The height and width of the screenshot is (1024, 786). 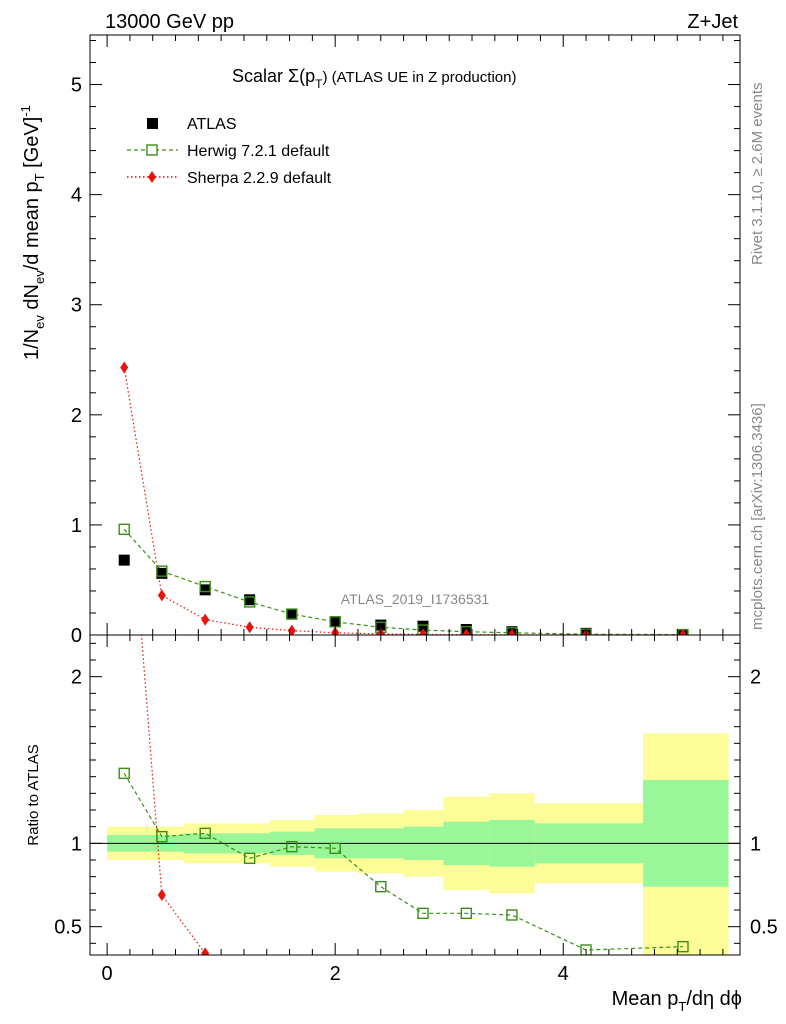 I want to click on ratio-inner-band, so click(x=686, y=833).